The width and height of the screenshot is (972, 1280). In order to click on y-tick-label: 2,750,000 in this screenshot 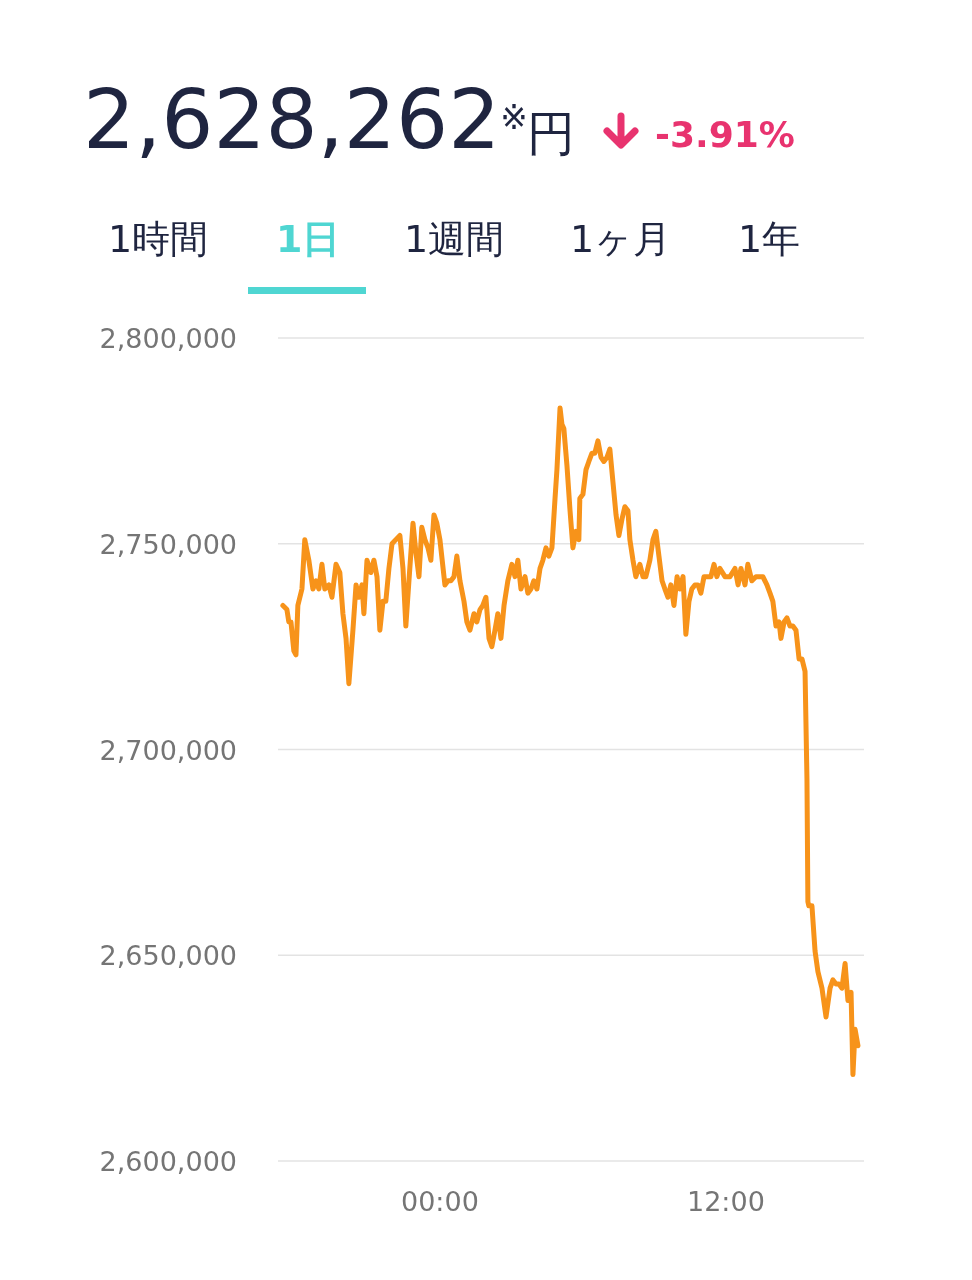, I will do `click(168, 544)`.